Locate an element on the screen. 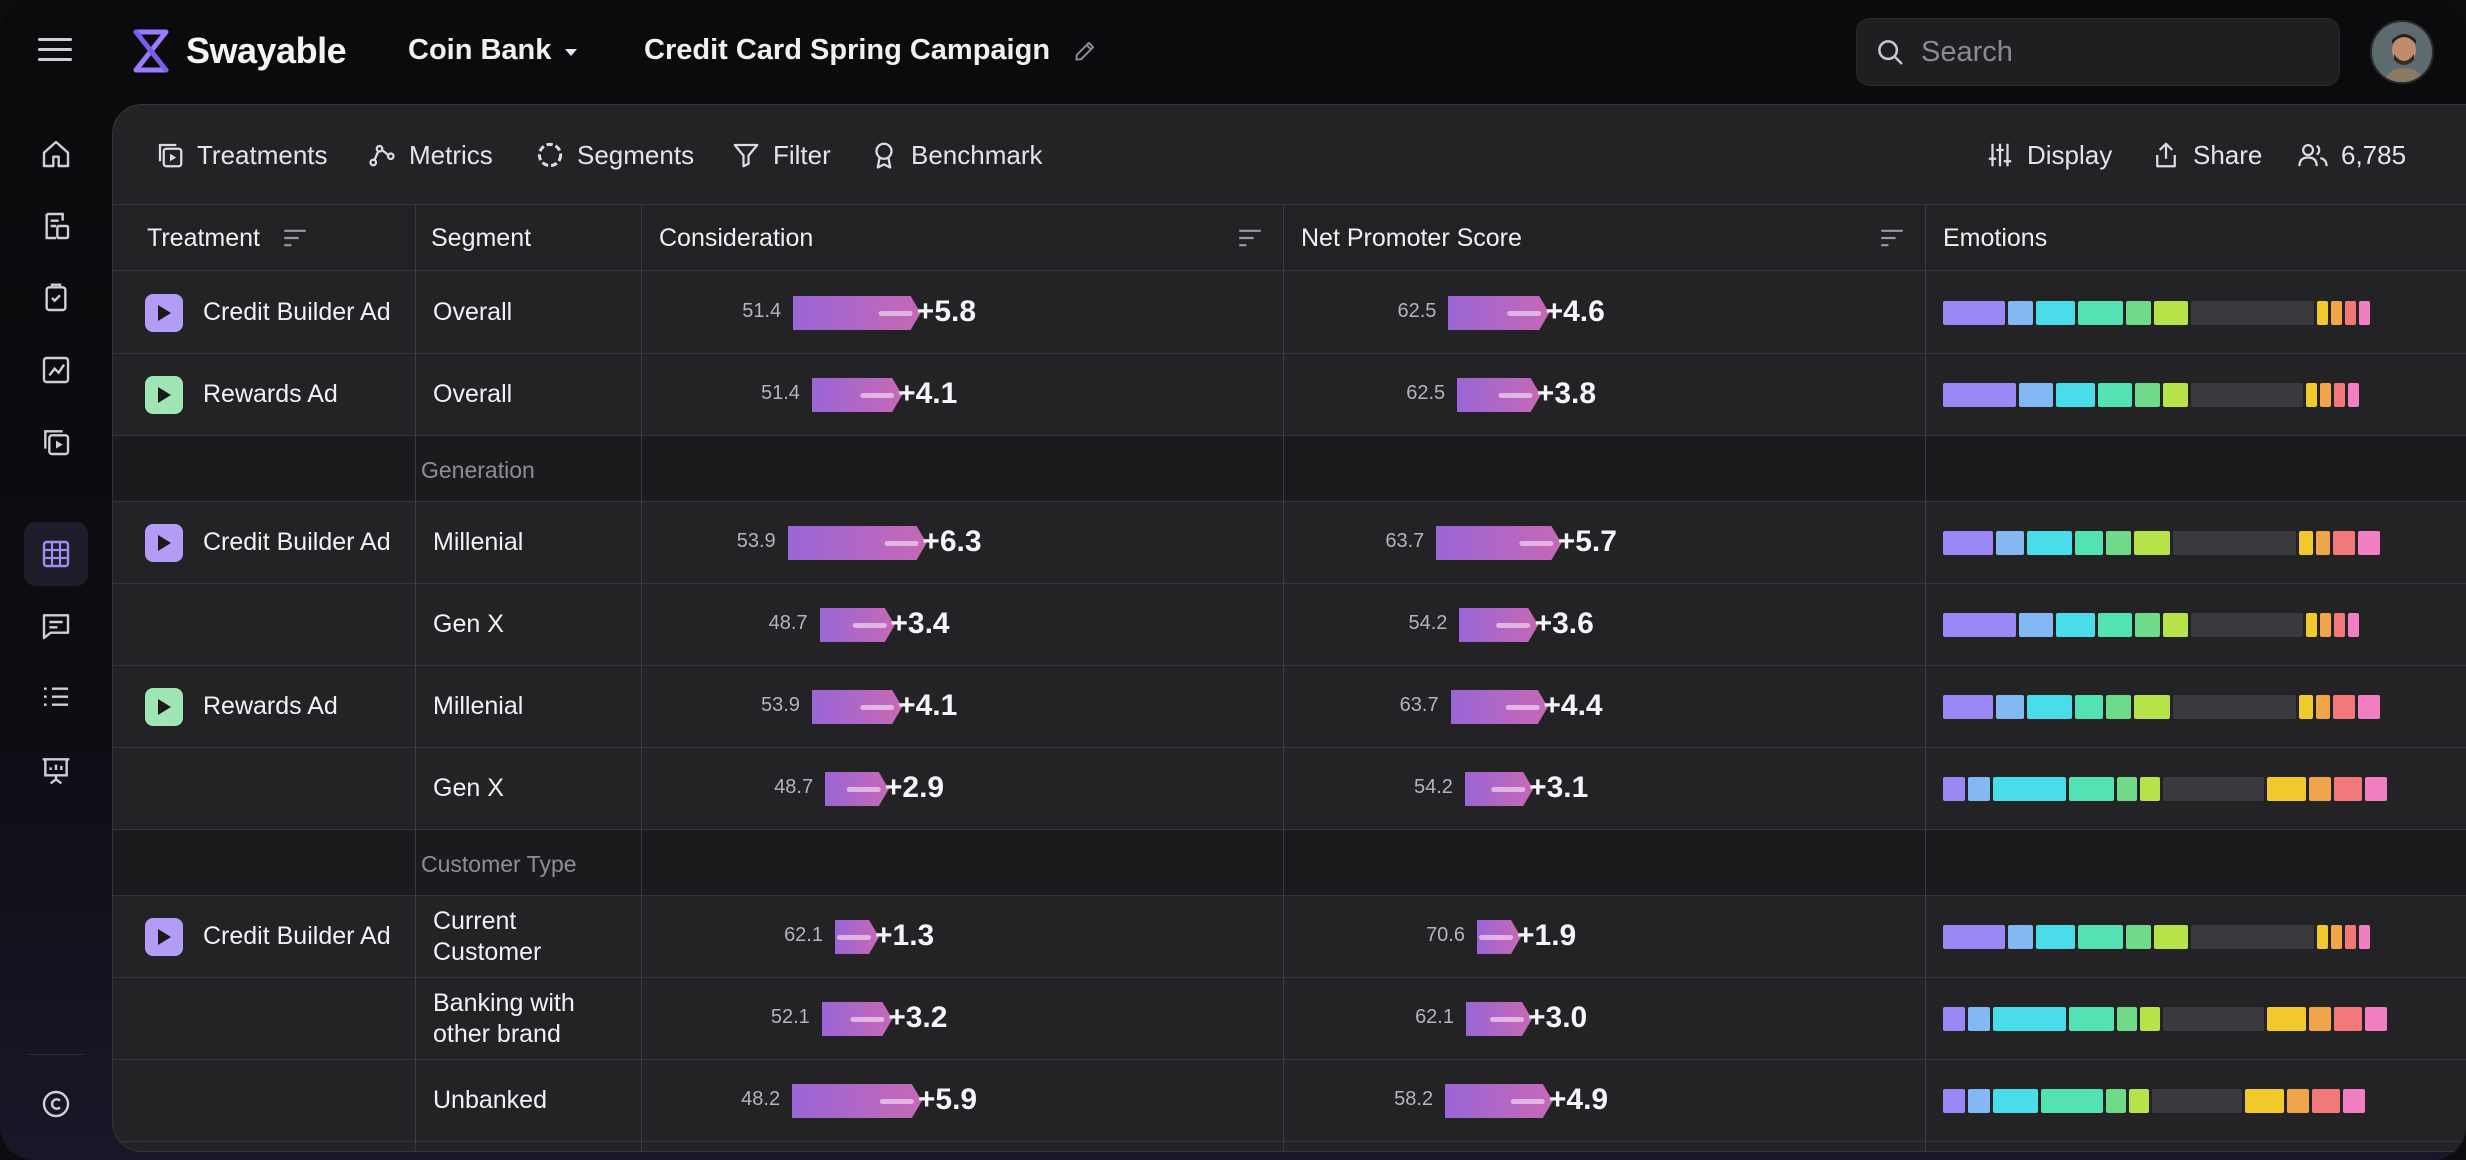 This screenshot has height=1160, width=2466. edit-pencil-icon is located at coordinates (1085, 51).